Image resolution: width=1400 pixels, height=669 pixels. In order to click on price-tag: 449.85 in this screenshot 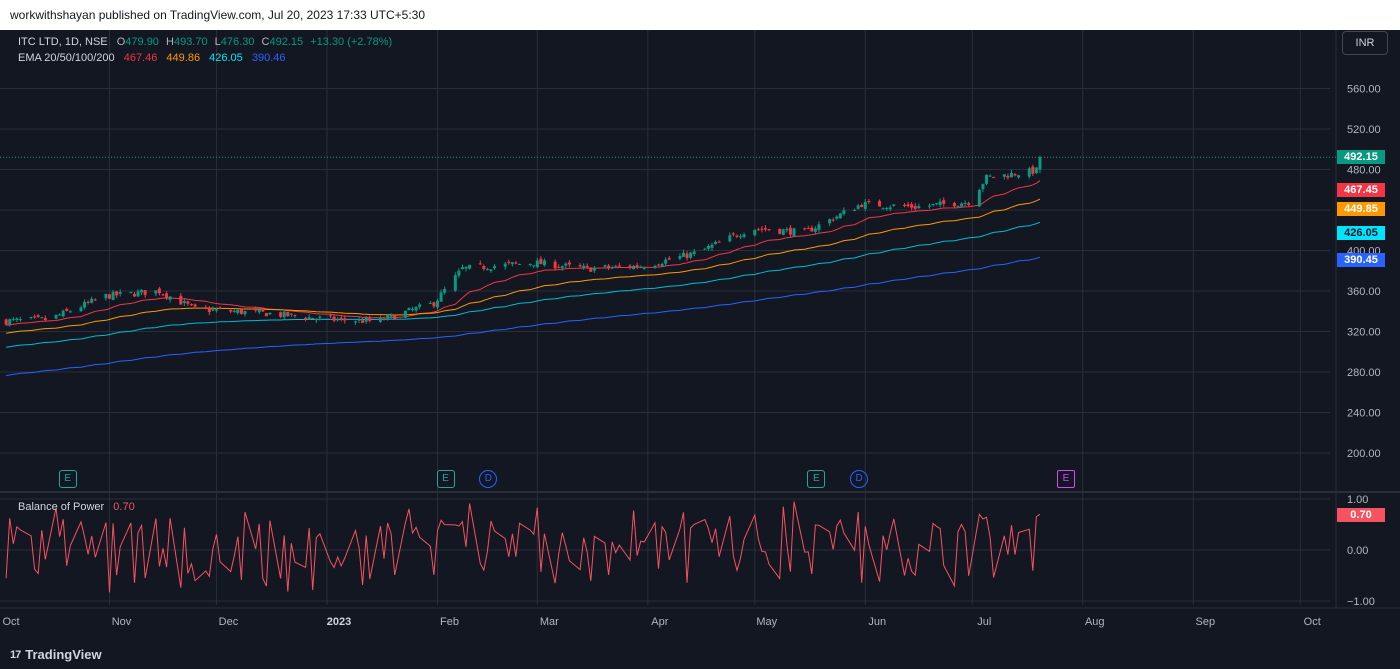, I will do `click(1361, 209)`.